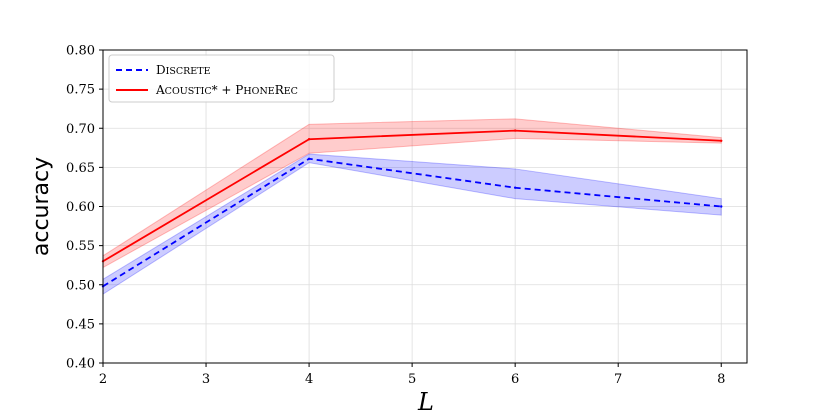 The width and height of the screenshot is (830, 415). Describe the element at coordinates (80, 207) in the screenshot. I see `y-tick-label: 0.60` at that location.